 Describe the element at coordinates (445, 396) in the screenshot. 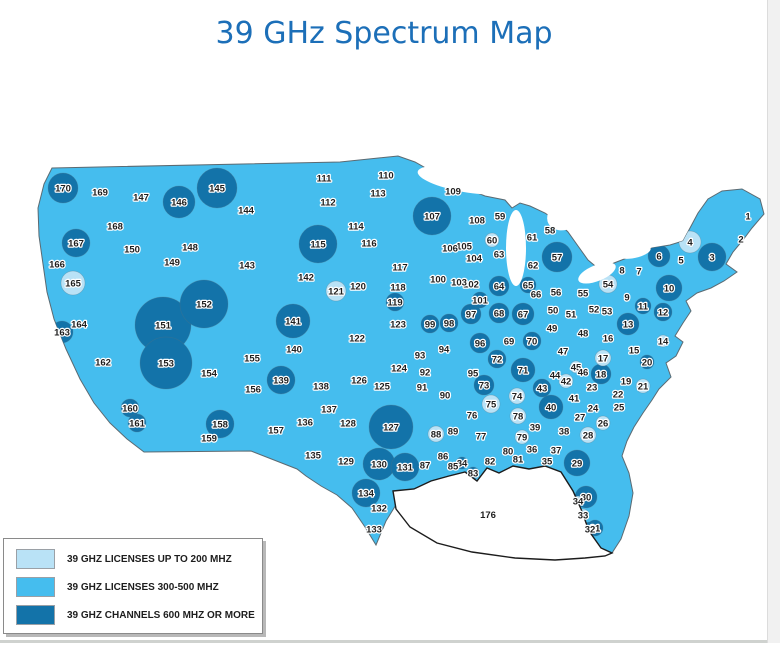

I see `region-label-90: 90` at that location.